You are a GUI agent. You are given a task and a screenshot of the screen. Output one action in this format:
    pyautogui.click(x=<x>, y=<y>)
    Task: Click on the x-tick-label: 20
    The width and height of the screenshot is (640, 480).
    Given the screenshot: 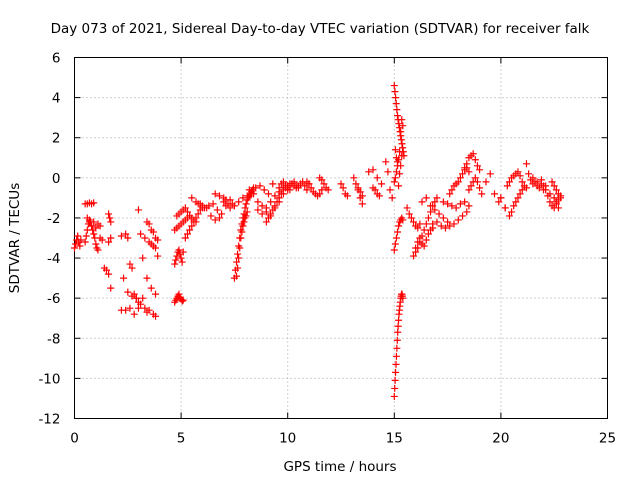 What is the action you would take?
    pyautogui.click(x=500, y=439)
    